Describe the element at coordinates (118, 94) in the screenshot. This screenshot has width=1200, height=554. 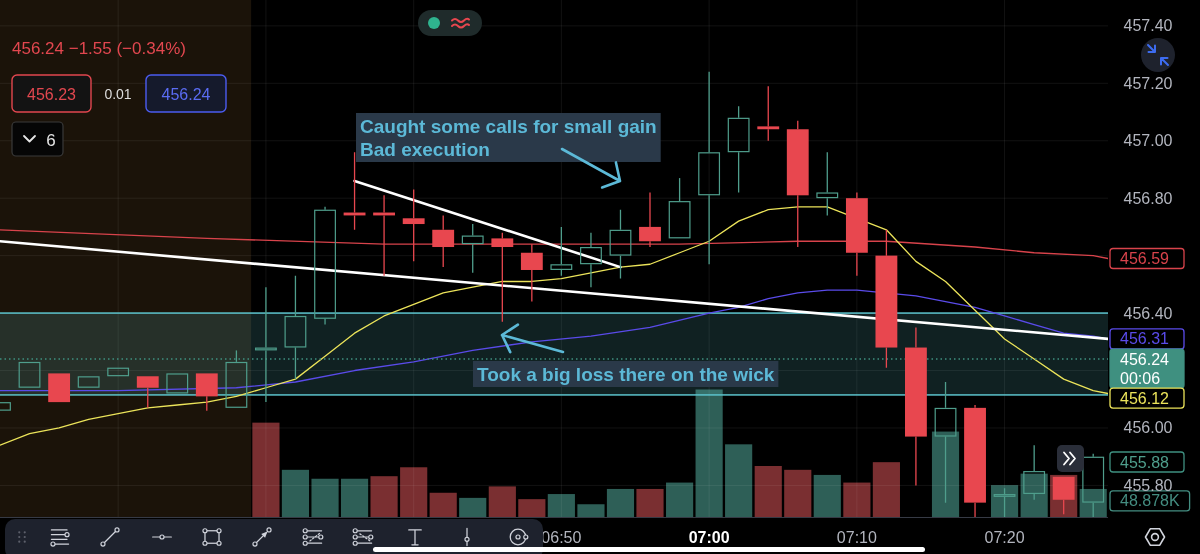
I see `annotation: 0.01` at that location.